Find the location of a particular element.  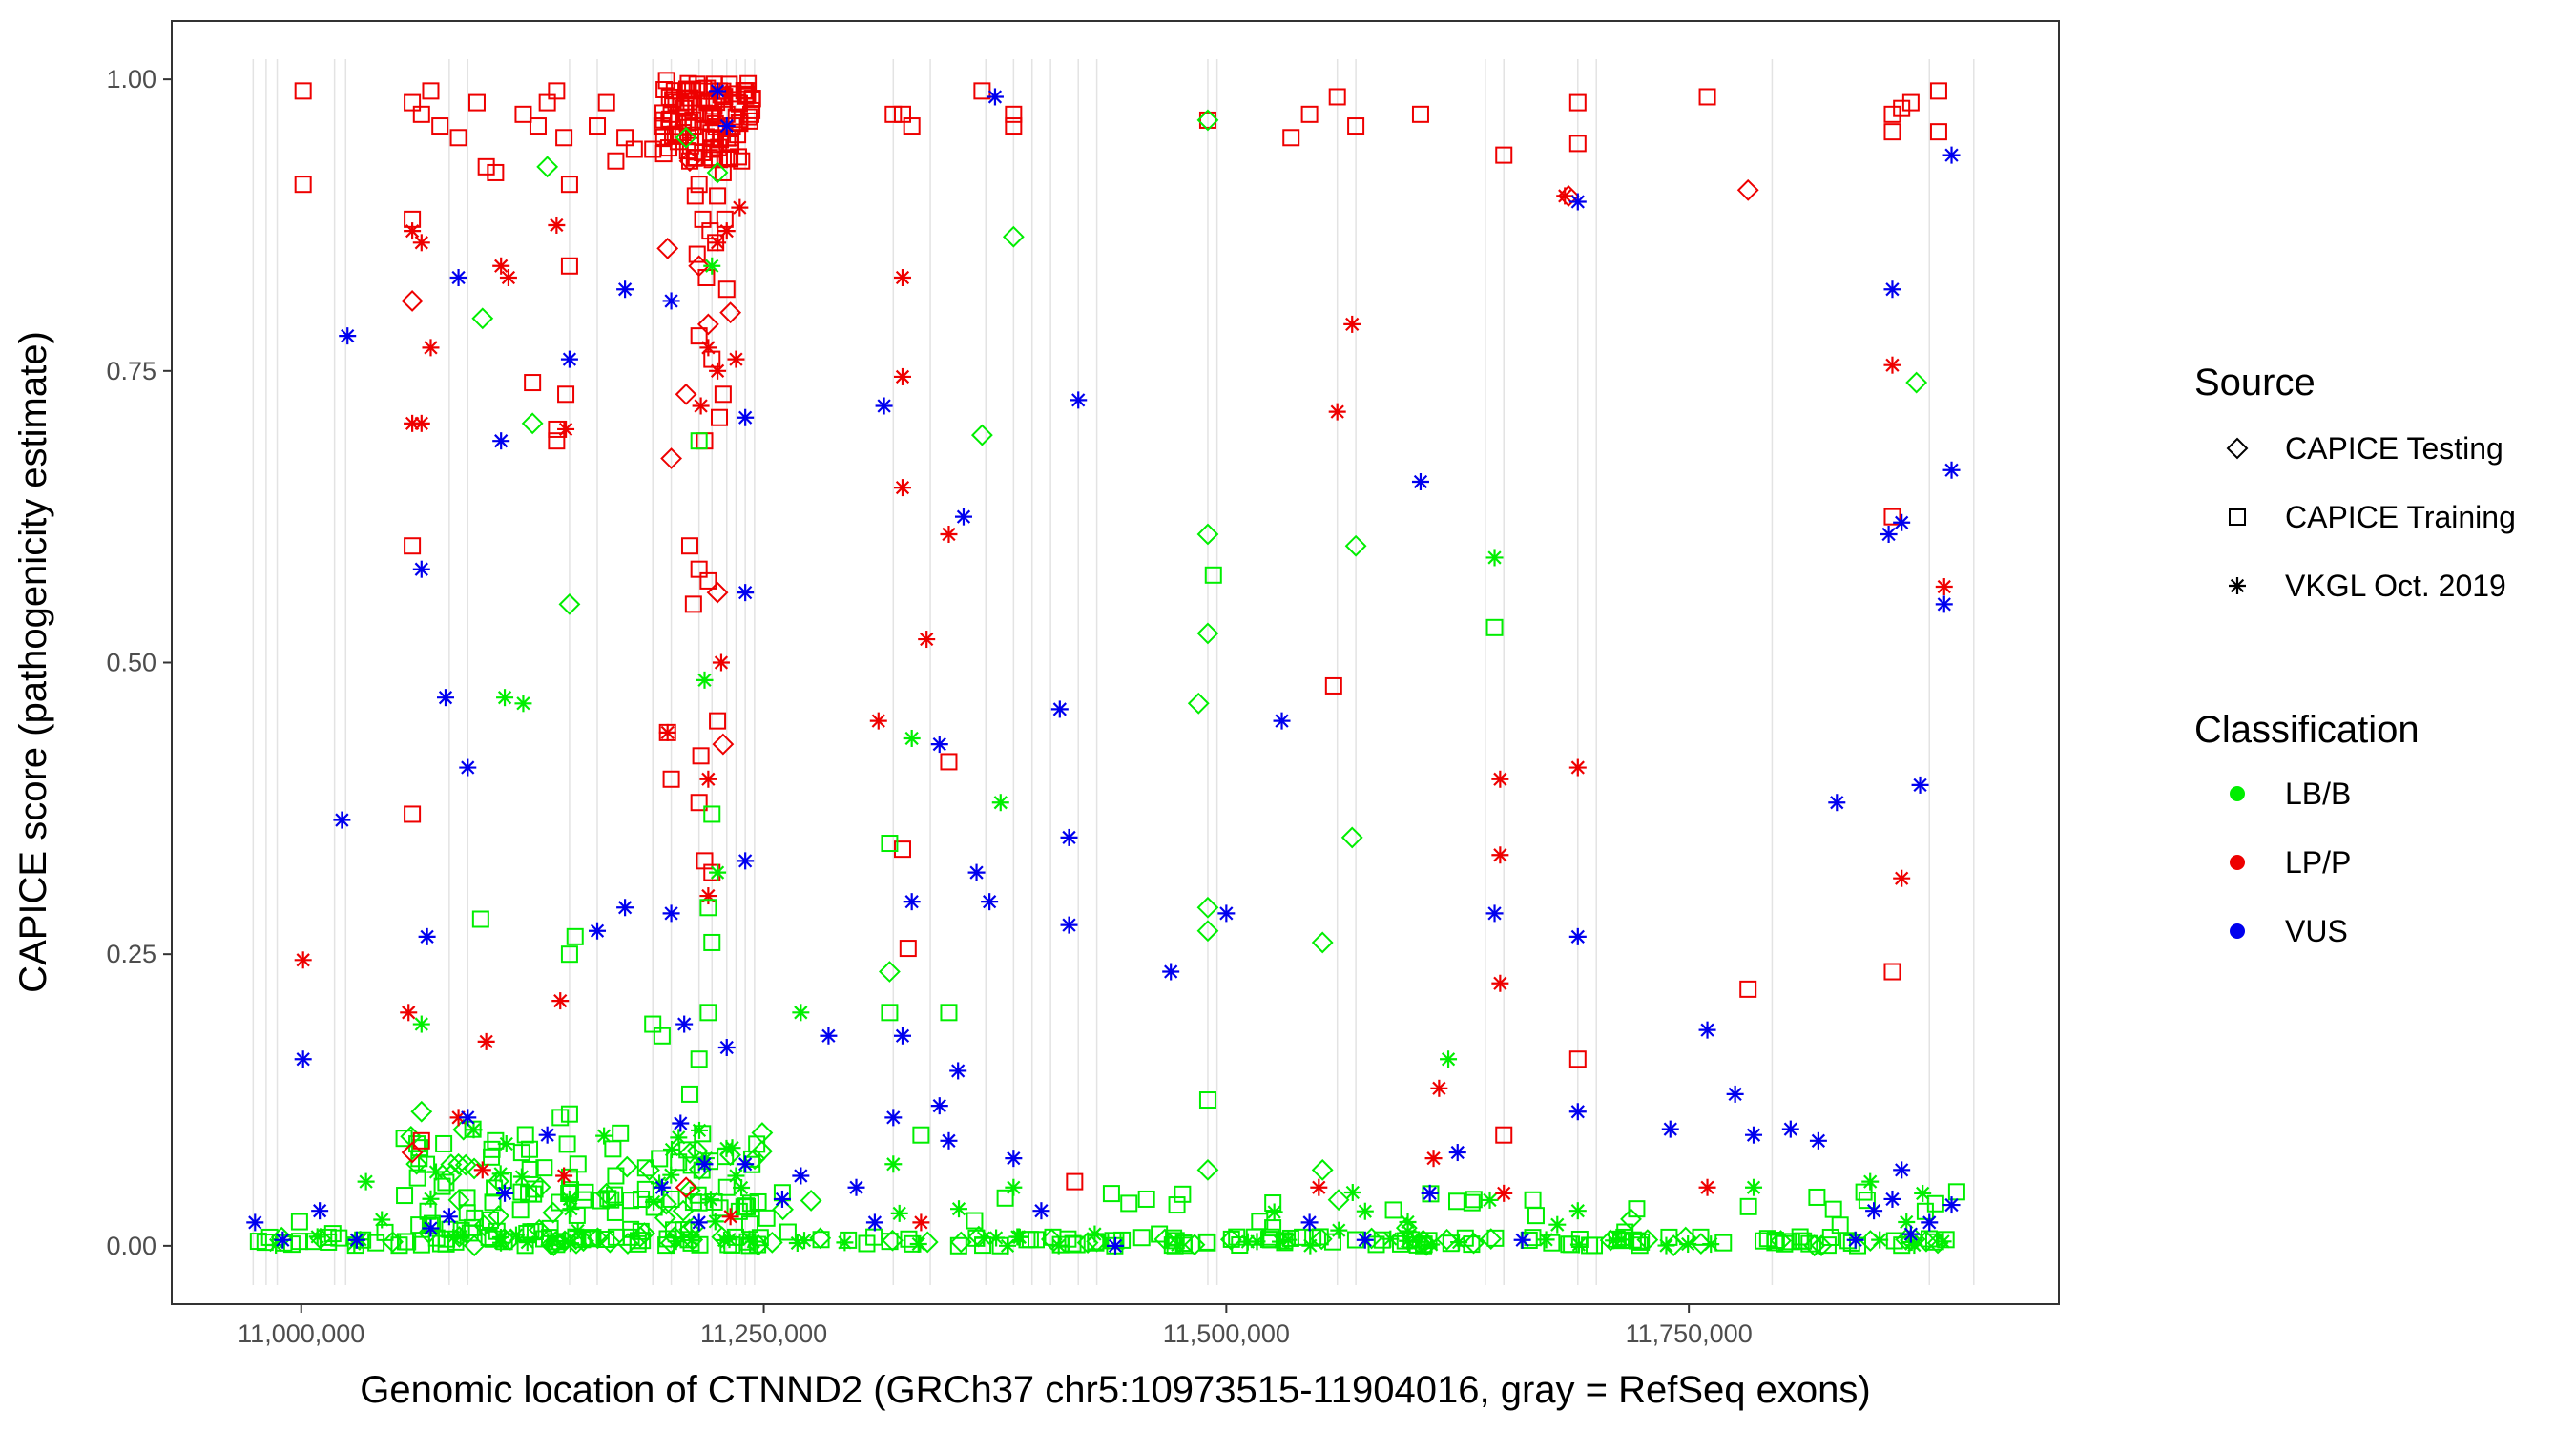

legend-class-label: LP/P is located at coordinates (2318, 862).